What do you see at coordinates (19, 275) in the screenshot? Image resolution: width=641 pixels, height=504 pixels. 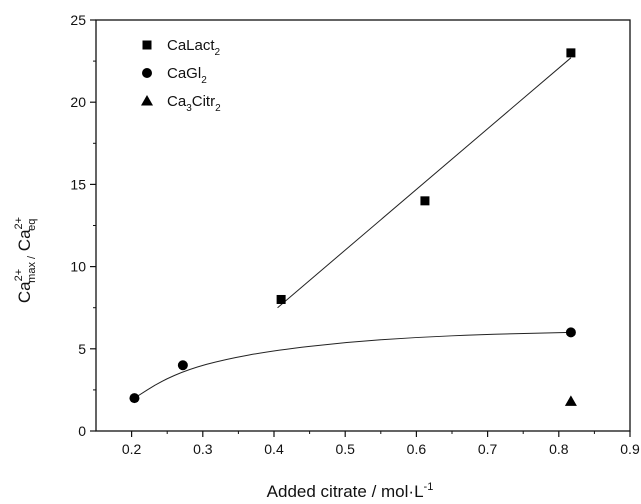 I see `y-axis-title-sup1: 2+` at bounding box center [19, 275].